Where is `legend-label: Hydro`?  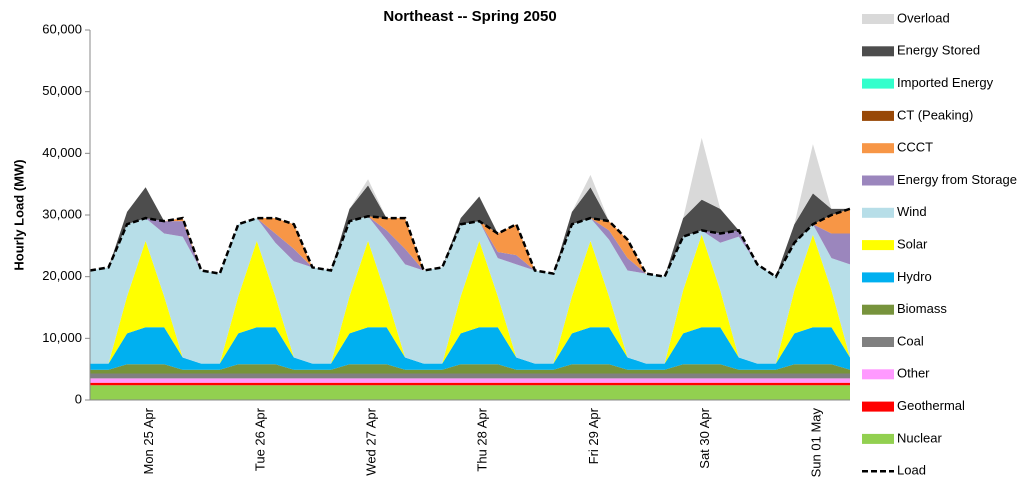
legend-label: Hydro is located at coordinates (914, 276).